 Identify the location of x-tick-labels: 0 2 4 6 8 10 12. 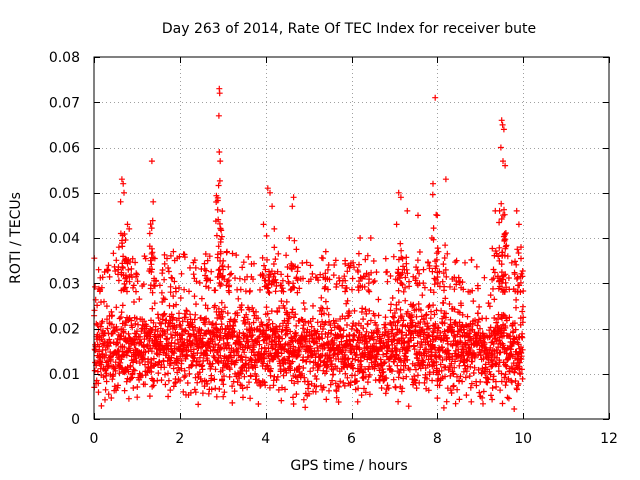
(354, 439).